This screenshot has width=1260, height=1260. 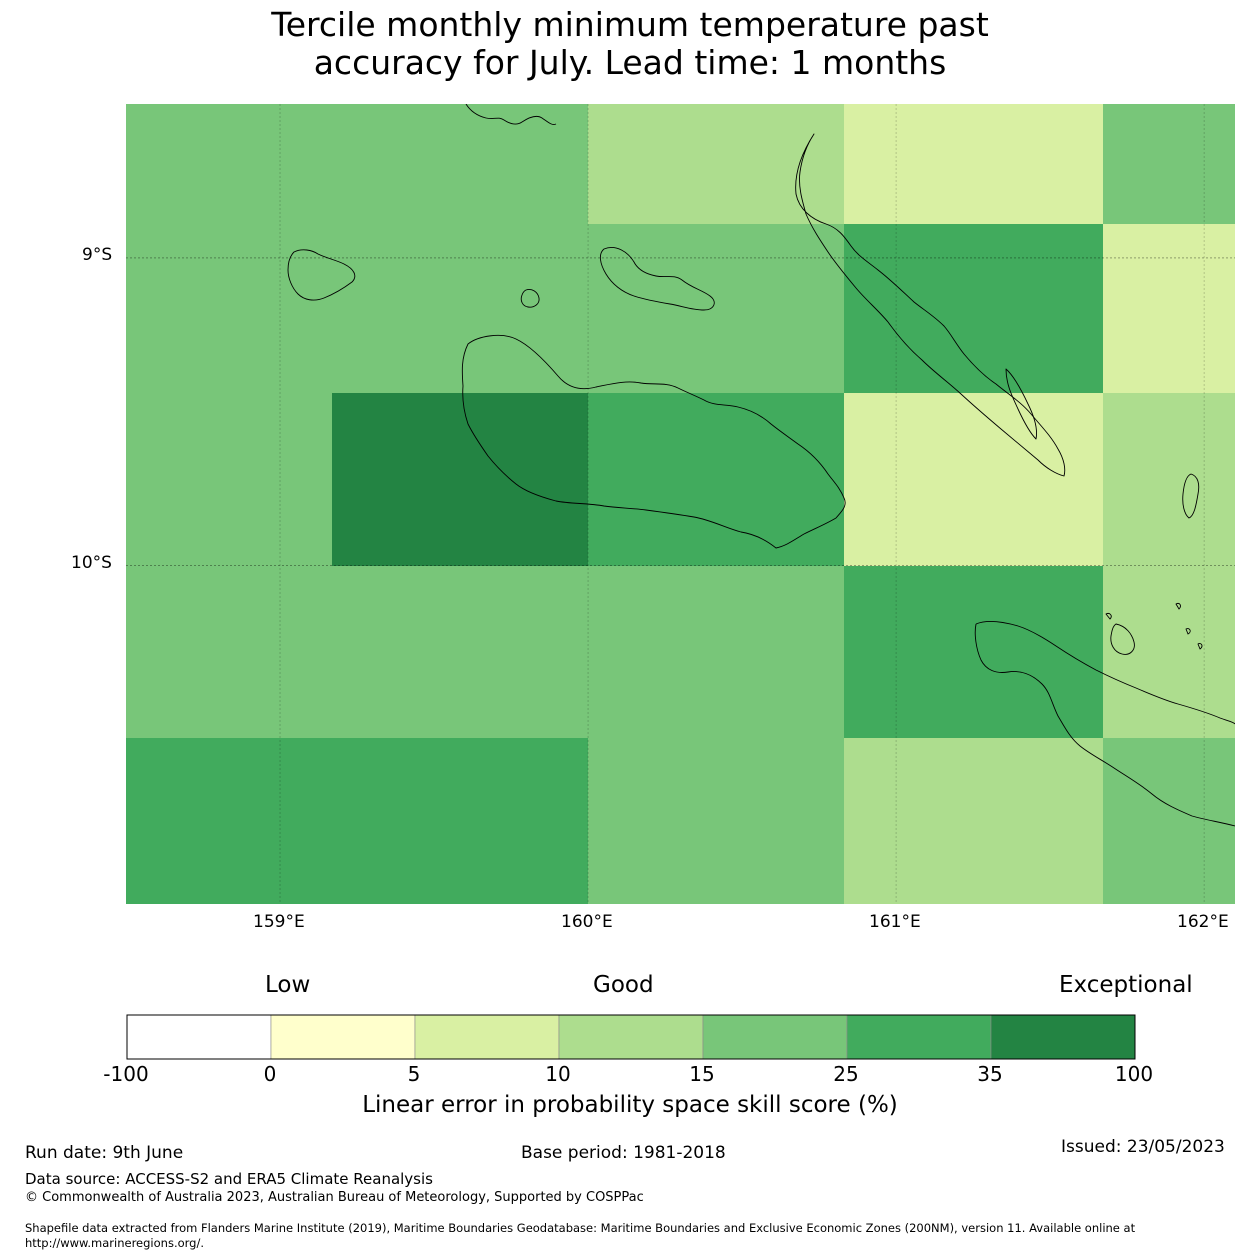 What do you see at coordinates (895, 922) in the screenshot?
I see `lon-label-161e: 161°E` at bounding box center [895, 922].